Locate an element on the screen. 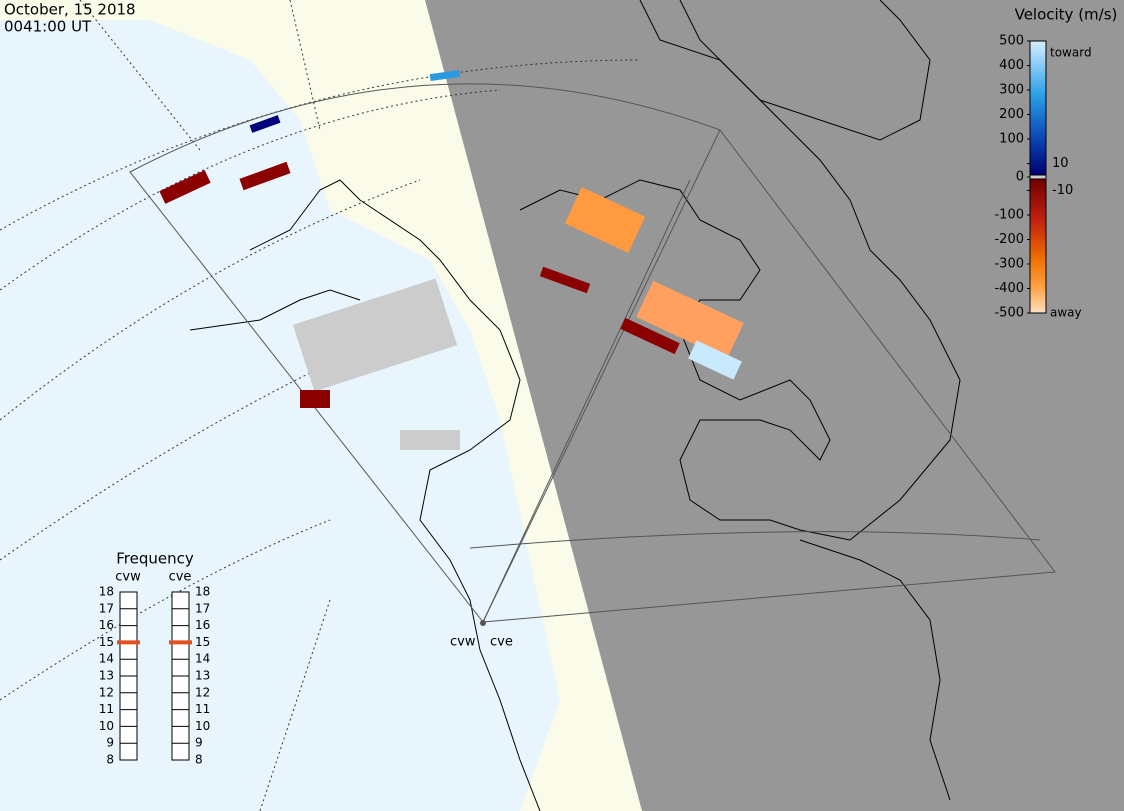  frequency-radar-name: cve is located at coordinates (180, 577).